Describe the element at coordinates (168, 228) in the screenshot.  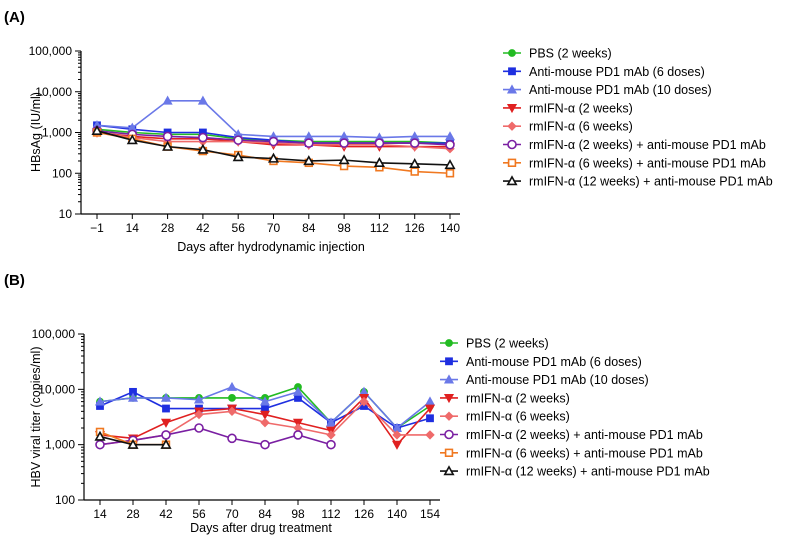
I see `x-tick-label: 28` at that location.